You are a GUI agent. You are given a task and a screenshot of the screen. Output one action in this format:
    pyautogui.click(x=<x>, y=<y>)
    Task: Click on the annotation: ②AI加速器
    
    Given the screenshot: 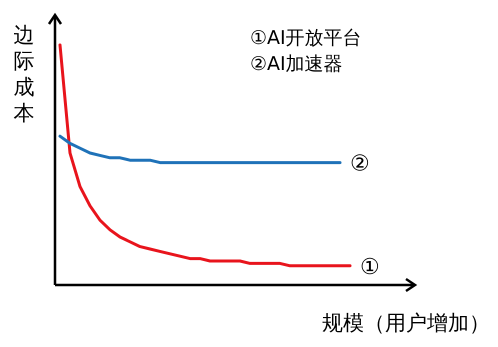 What is the action you would take?
    pyautogui.click(x=296, y=64)
    